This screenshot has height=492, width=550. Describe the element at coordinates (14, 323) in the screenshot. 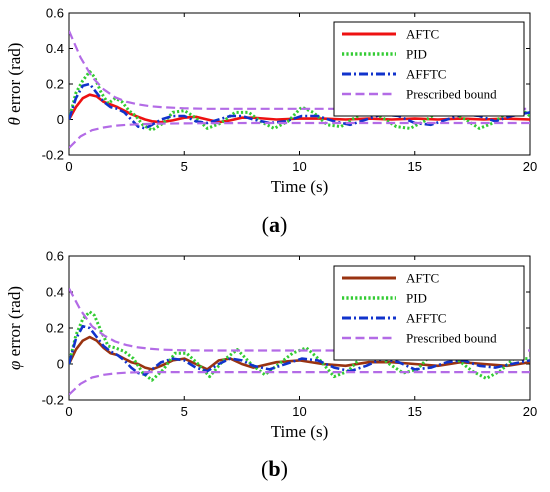

I see `panel-b-y-axis-text: error (rad)` at that location.